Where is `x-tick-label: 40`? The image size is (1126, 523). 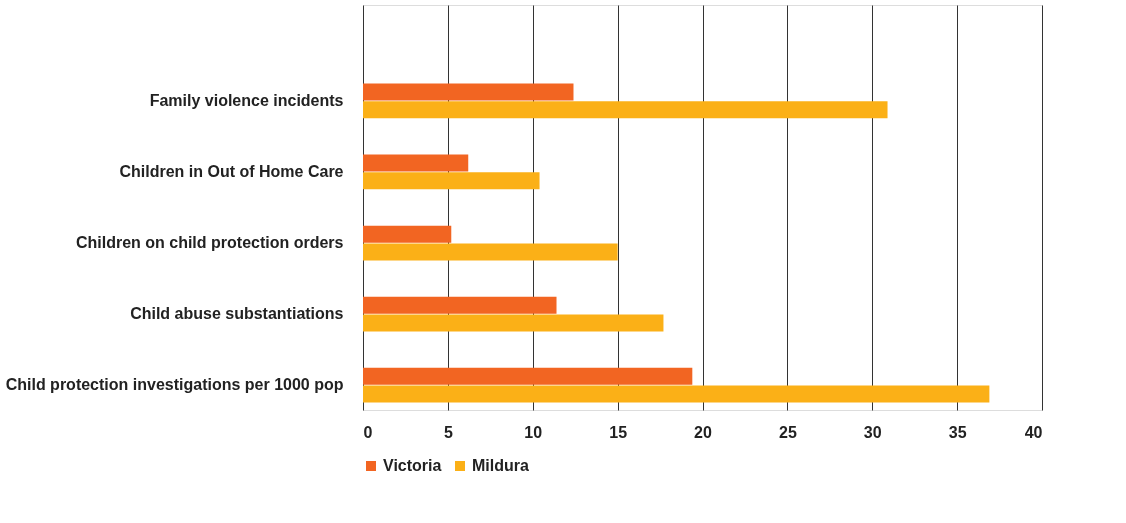
x-tick-label: 40 is located at coordinates (1033, 432).